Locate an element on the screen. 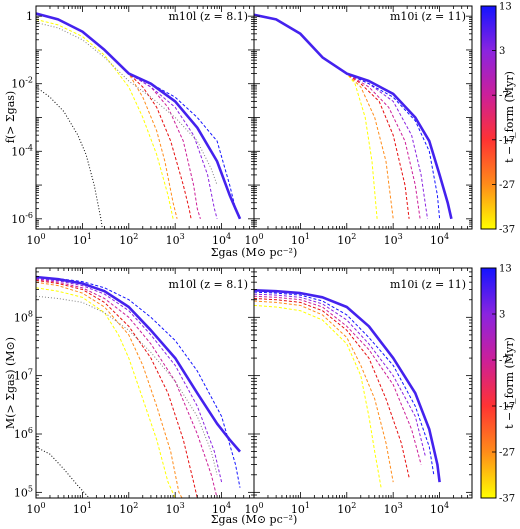 This screenshot has width=520, height=529. x-tick-label-bottom-right-3: 10³ is located at coordinates (393, 508).